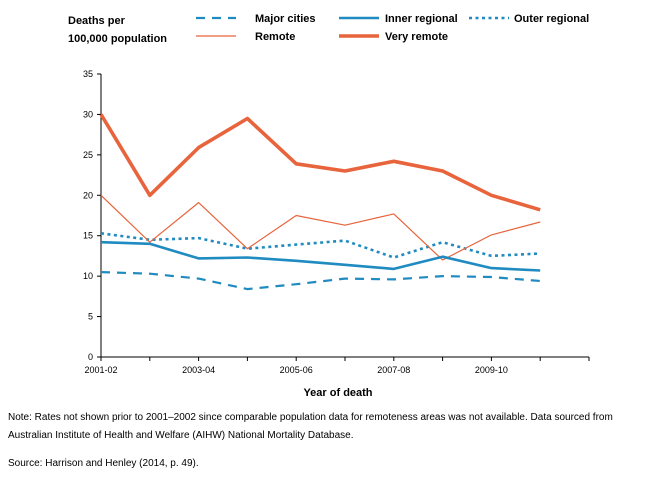 The image size is (655, 479). What do you see at coordinates (97, 21) in the screenshot?
I see `y-axis-title-line-1: Deaths per` at bounding box center [97, 21].